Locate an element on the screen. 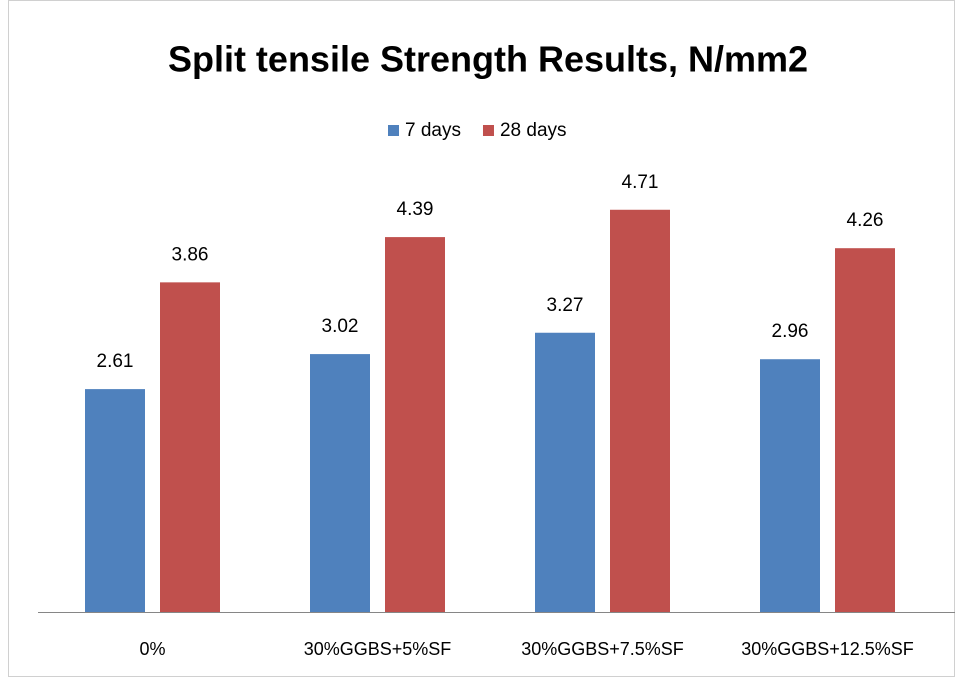 The image size is (955, 677). data-label: 4.39 is located at coordinates (415, 209).